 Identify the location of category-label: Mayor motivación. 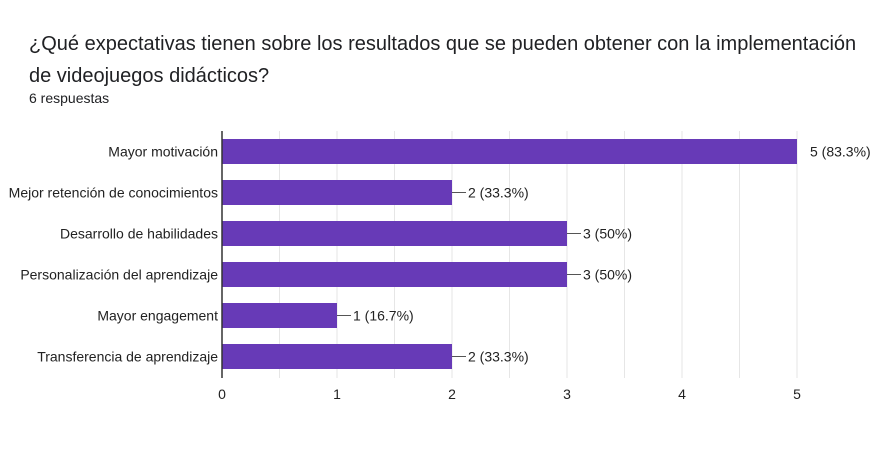
(163, 152).